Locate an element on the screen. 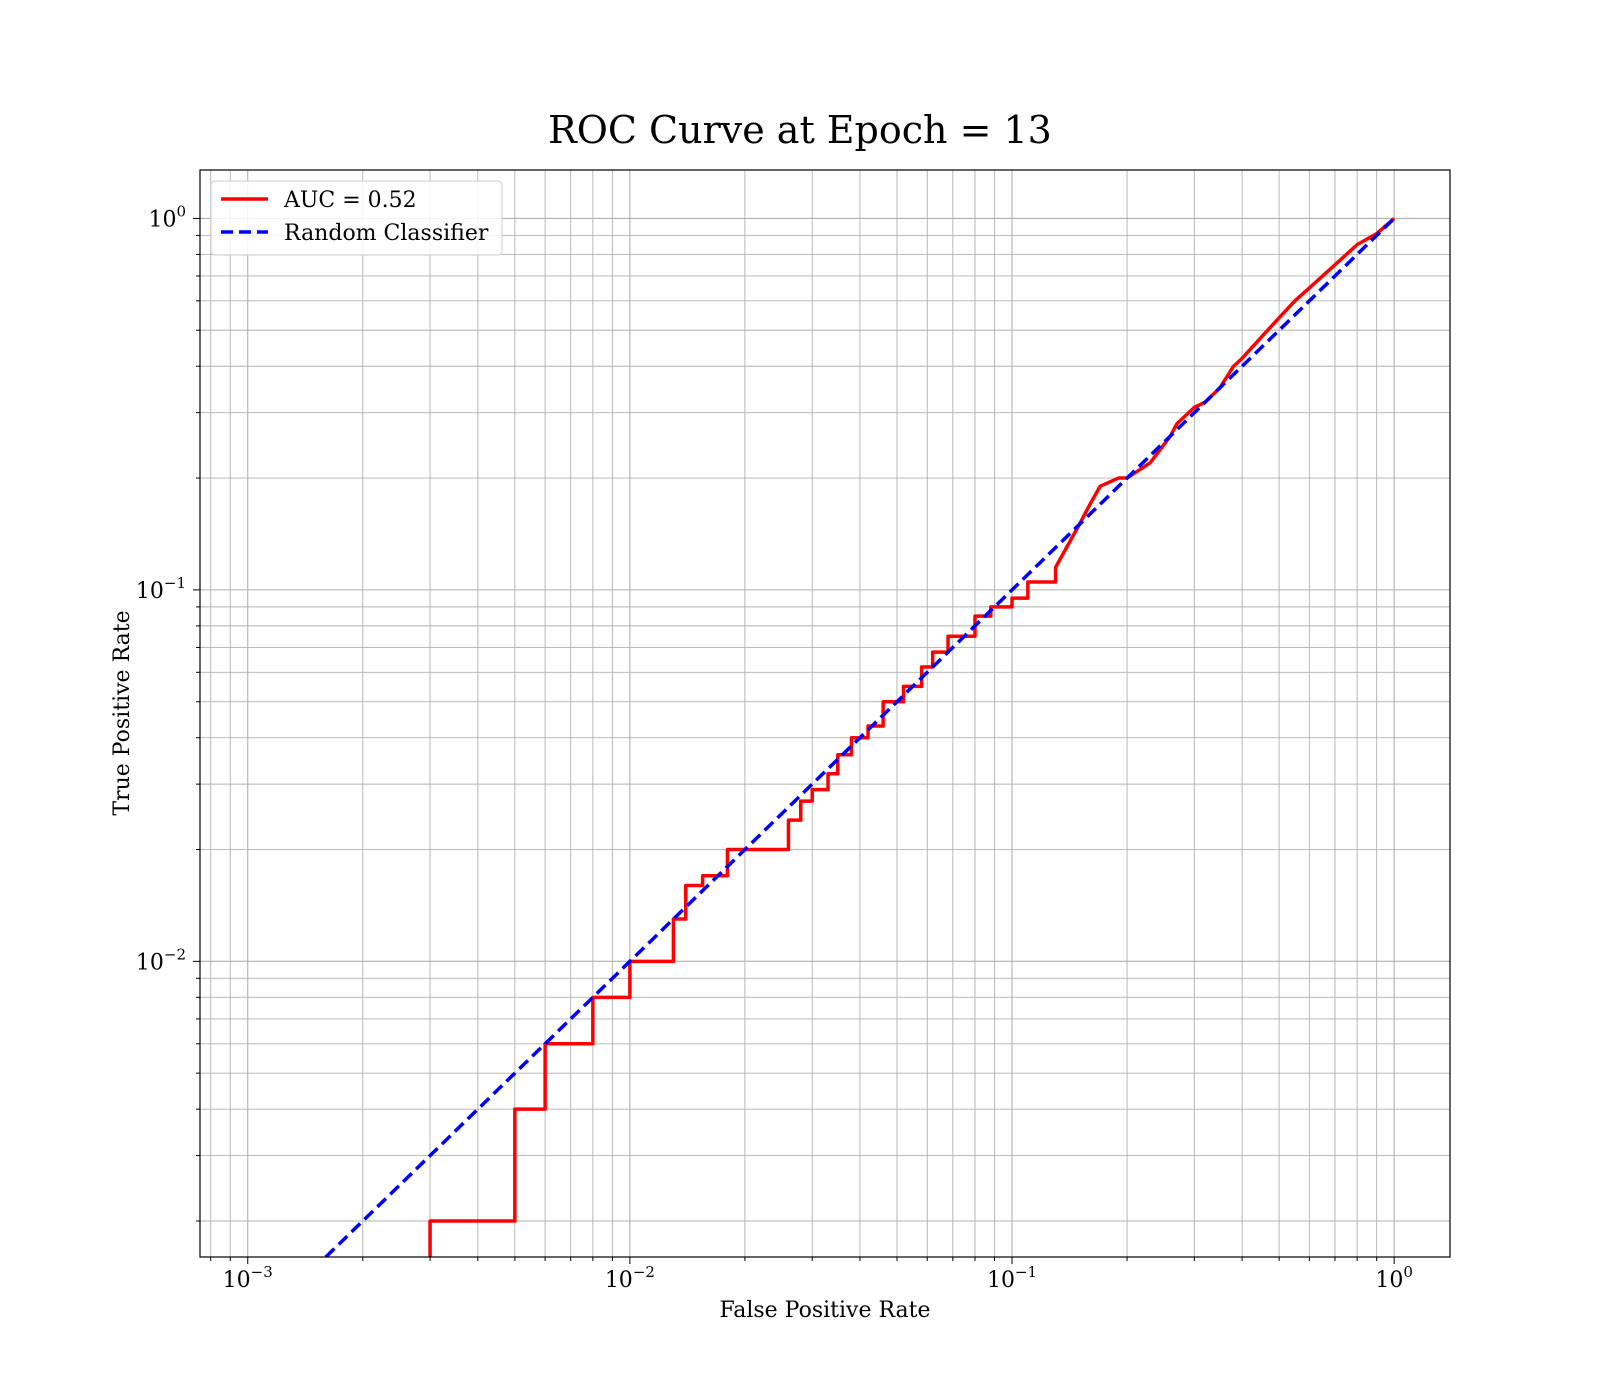 Image resolution: width=1600 pixels, height=1400 pixels. legend: AUC = 0.52 Random Classifier is located at coordinates (356, 218).